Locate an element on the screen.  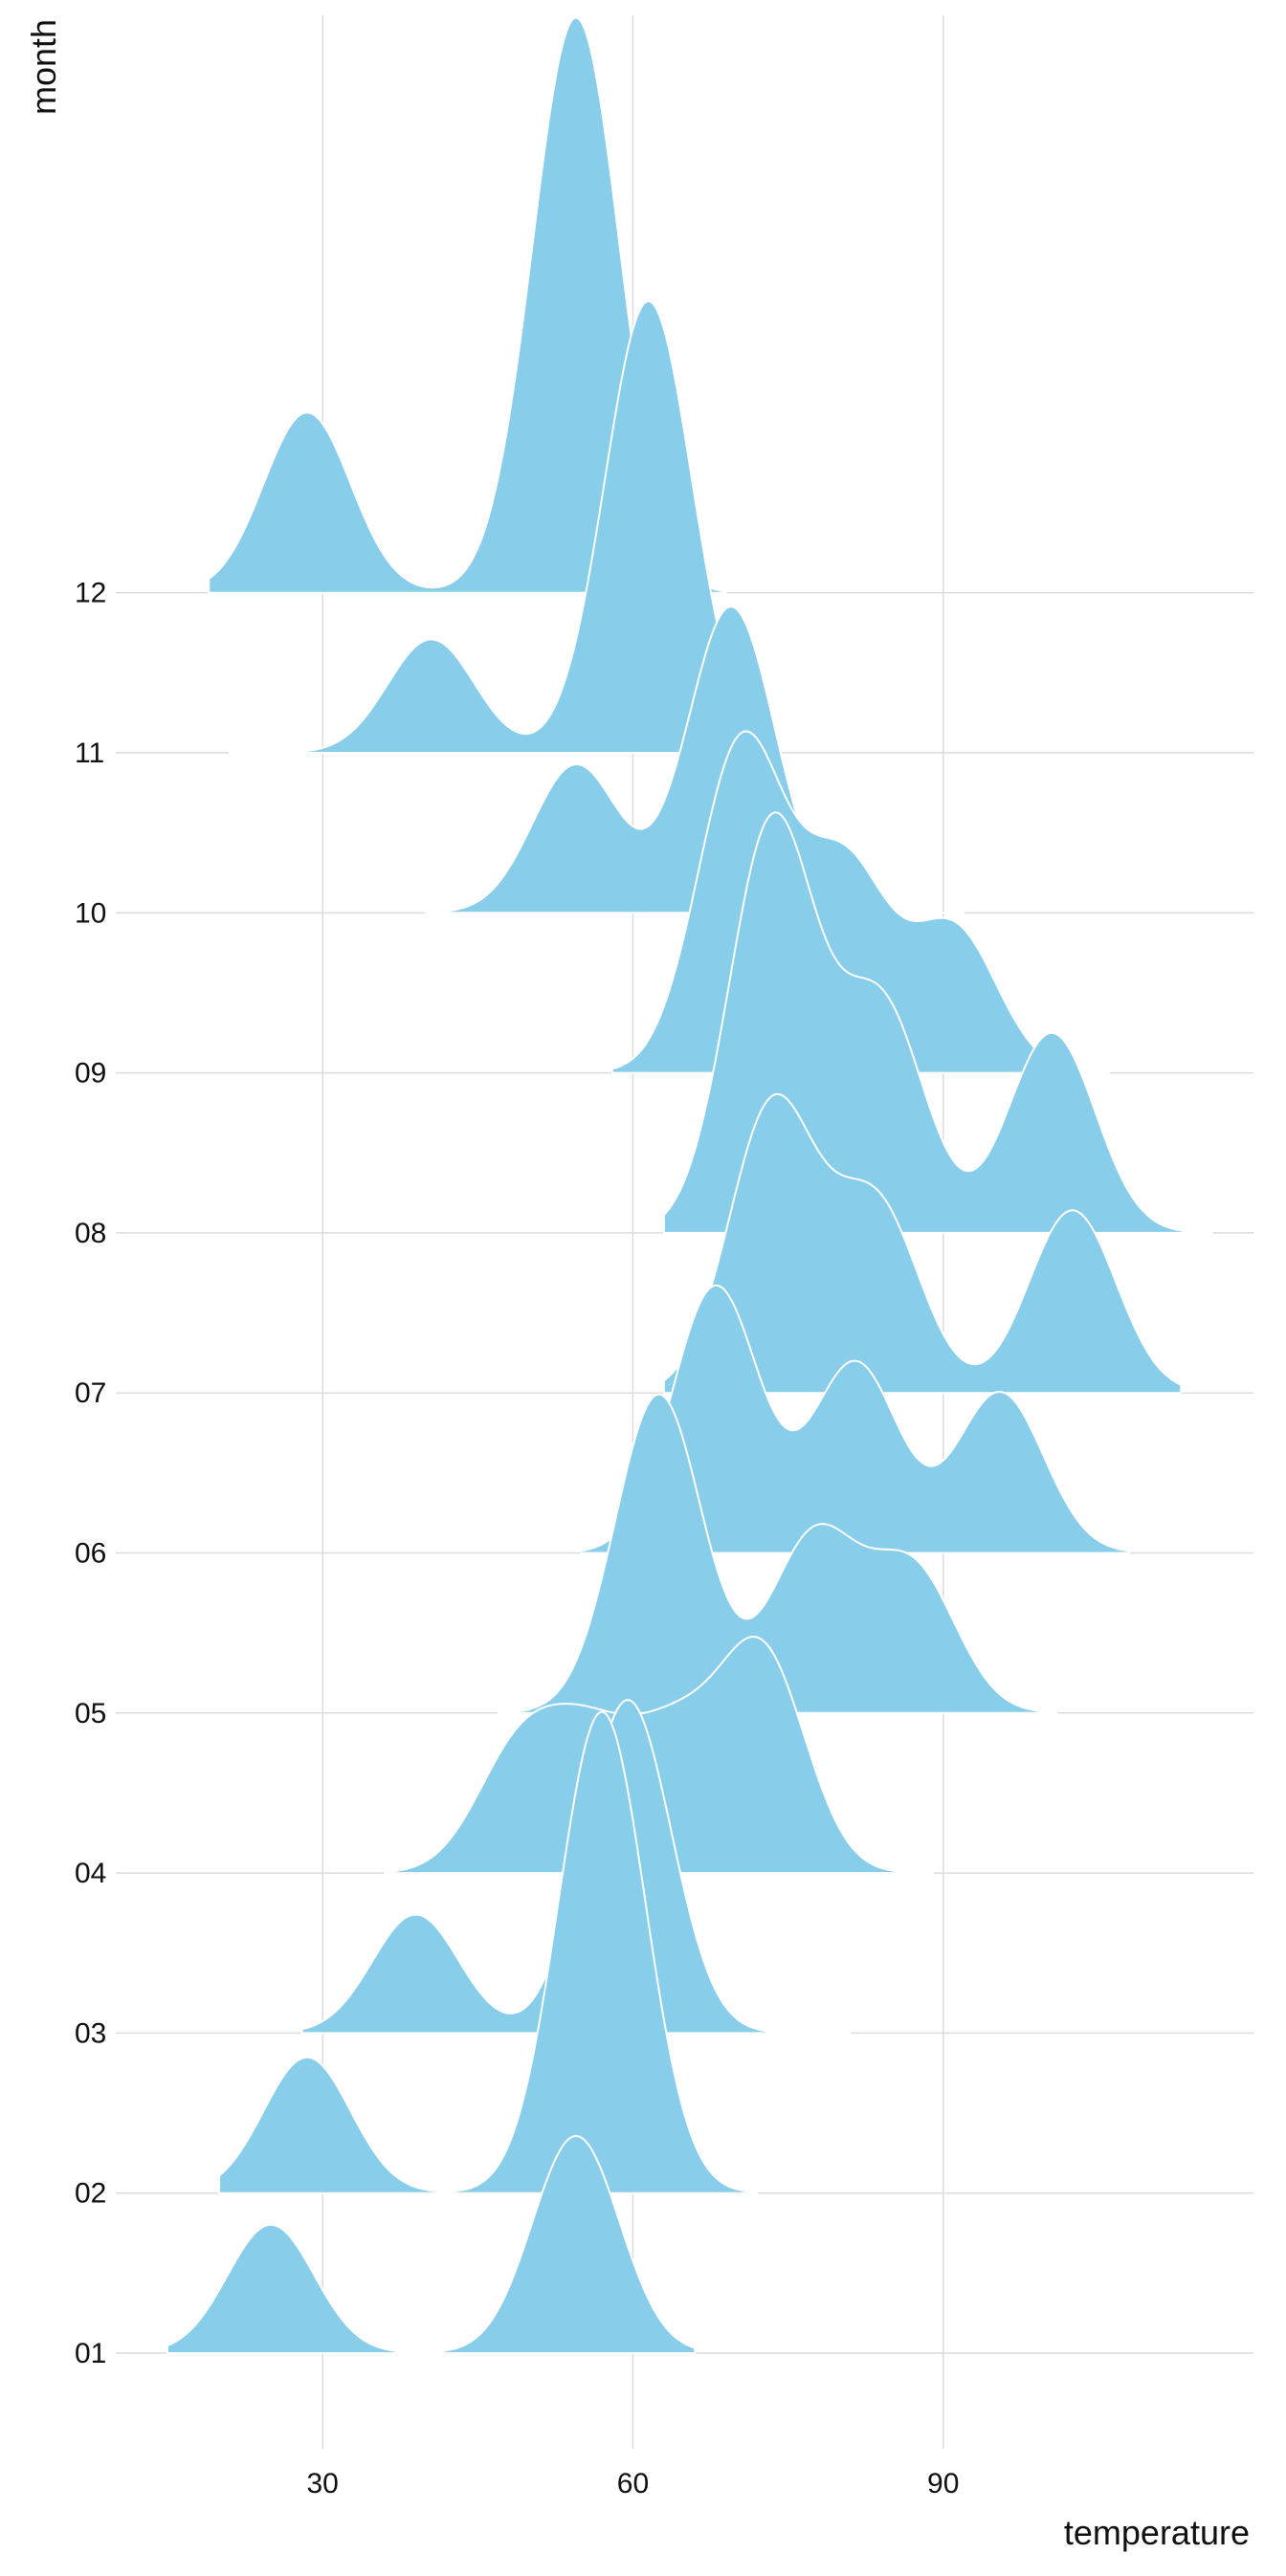
y-tick-label-11: 11 is located at coordinates (89, 753).